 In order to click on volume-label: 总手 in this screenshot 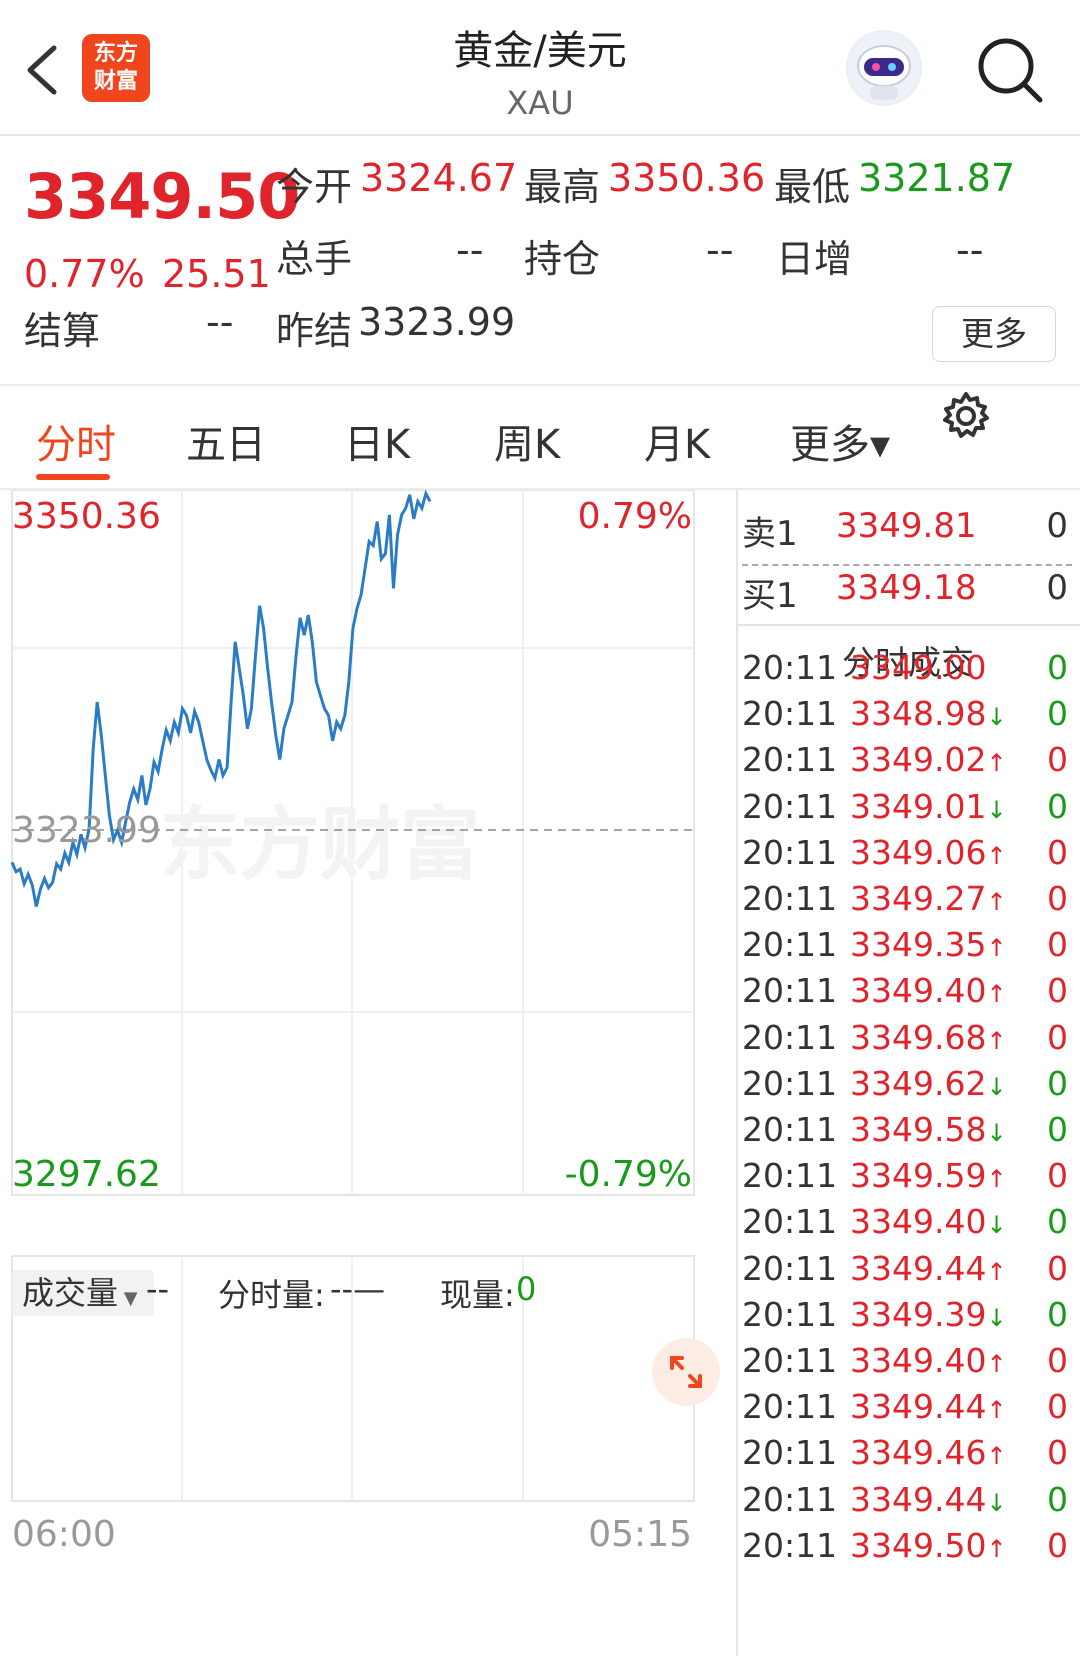, I will do `click(314, 259)`.